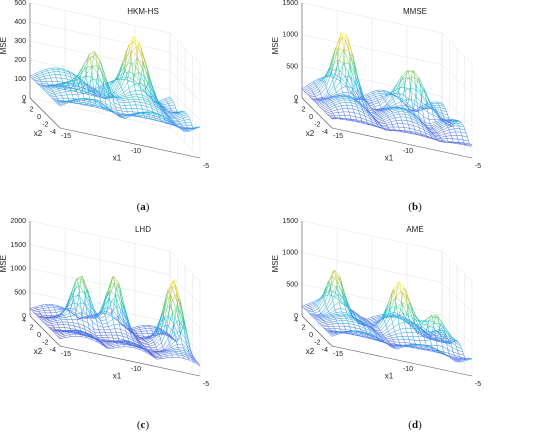 The image size is (550, 433). I want to click on x1-tick-label: -5, so click(206, 384).